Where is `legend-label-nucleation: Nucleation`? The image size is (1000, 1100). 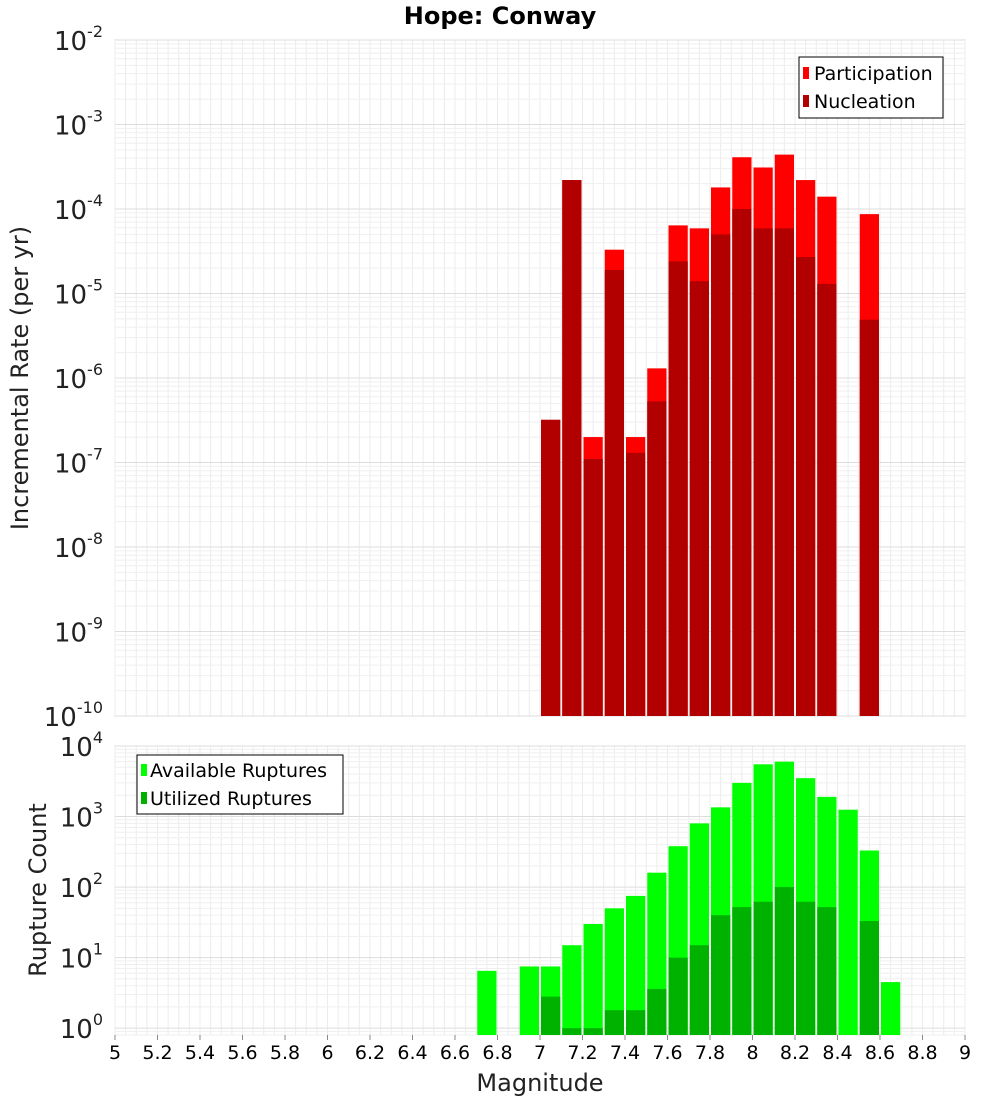 legend-label-nucleation: Nucleation is located at coordinates (865, 102).